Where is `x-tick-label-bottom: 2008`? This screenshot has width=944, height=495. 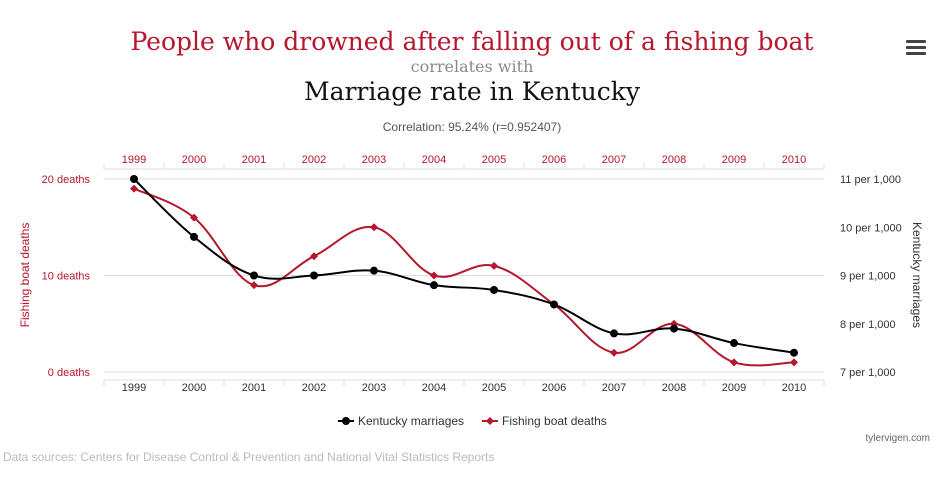
x-tick-label-bottom: 2008 is located at coordinates (674, 388).